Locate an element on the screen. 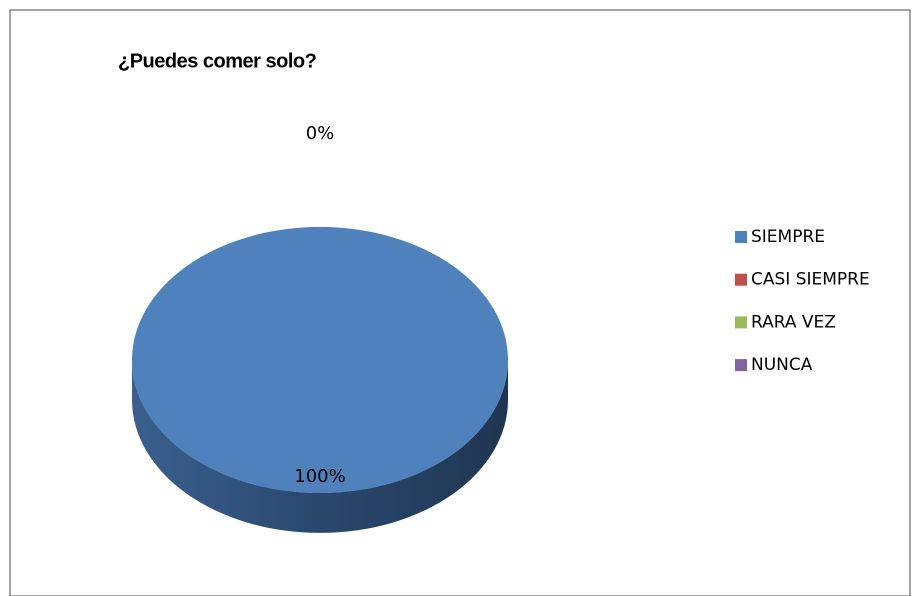 This screenshot has width=920, height=596. legend-label: NUNCA is located at coordinates (782, 365).